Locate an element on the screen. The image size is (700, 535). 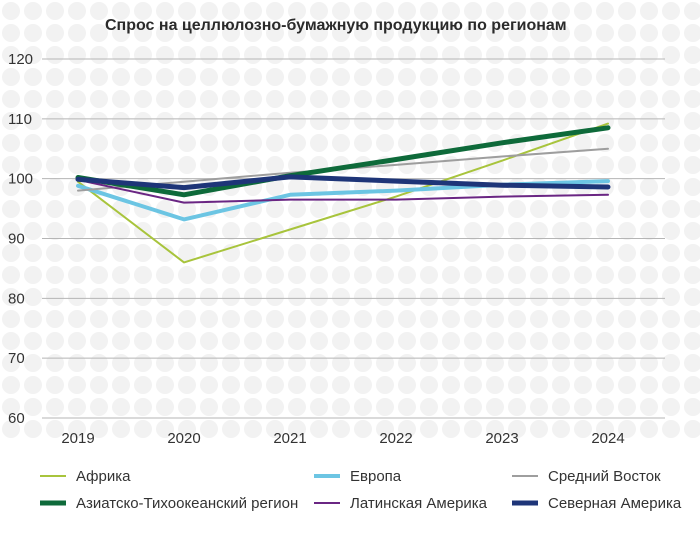
legend-label: Средний Восток is located at coordinates (604, 476).